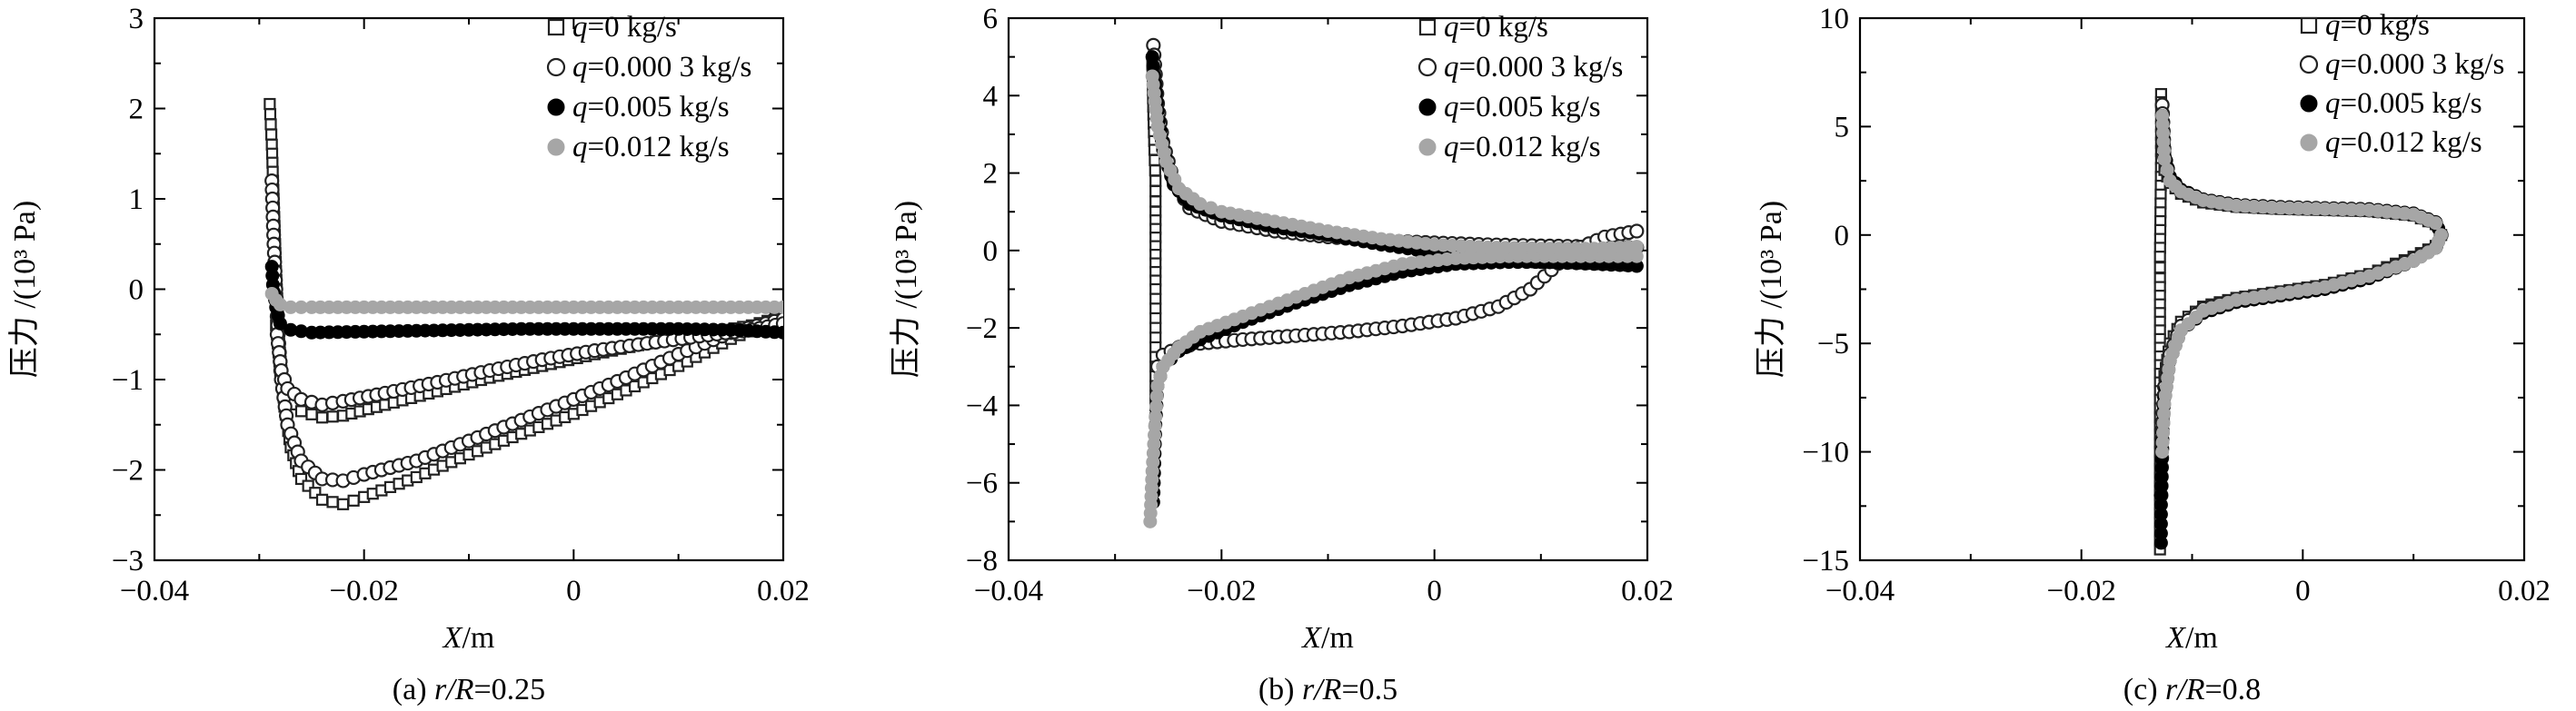 This screenshot has height=711, width=2576. I want to click on caption-prefix: (c), so click(2144, 690).